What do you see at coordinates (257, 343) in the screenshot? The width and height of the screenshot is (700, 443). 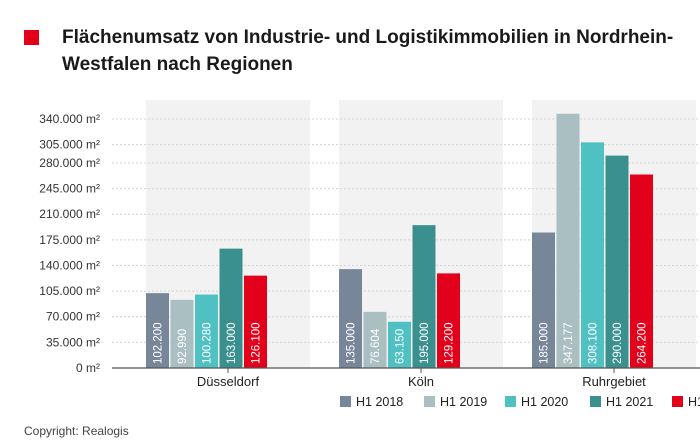 I see `bar-value-label: 126.100` at bounding box center [257, 343].